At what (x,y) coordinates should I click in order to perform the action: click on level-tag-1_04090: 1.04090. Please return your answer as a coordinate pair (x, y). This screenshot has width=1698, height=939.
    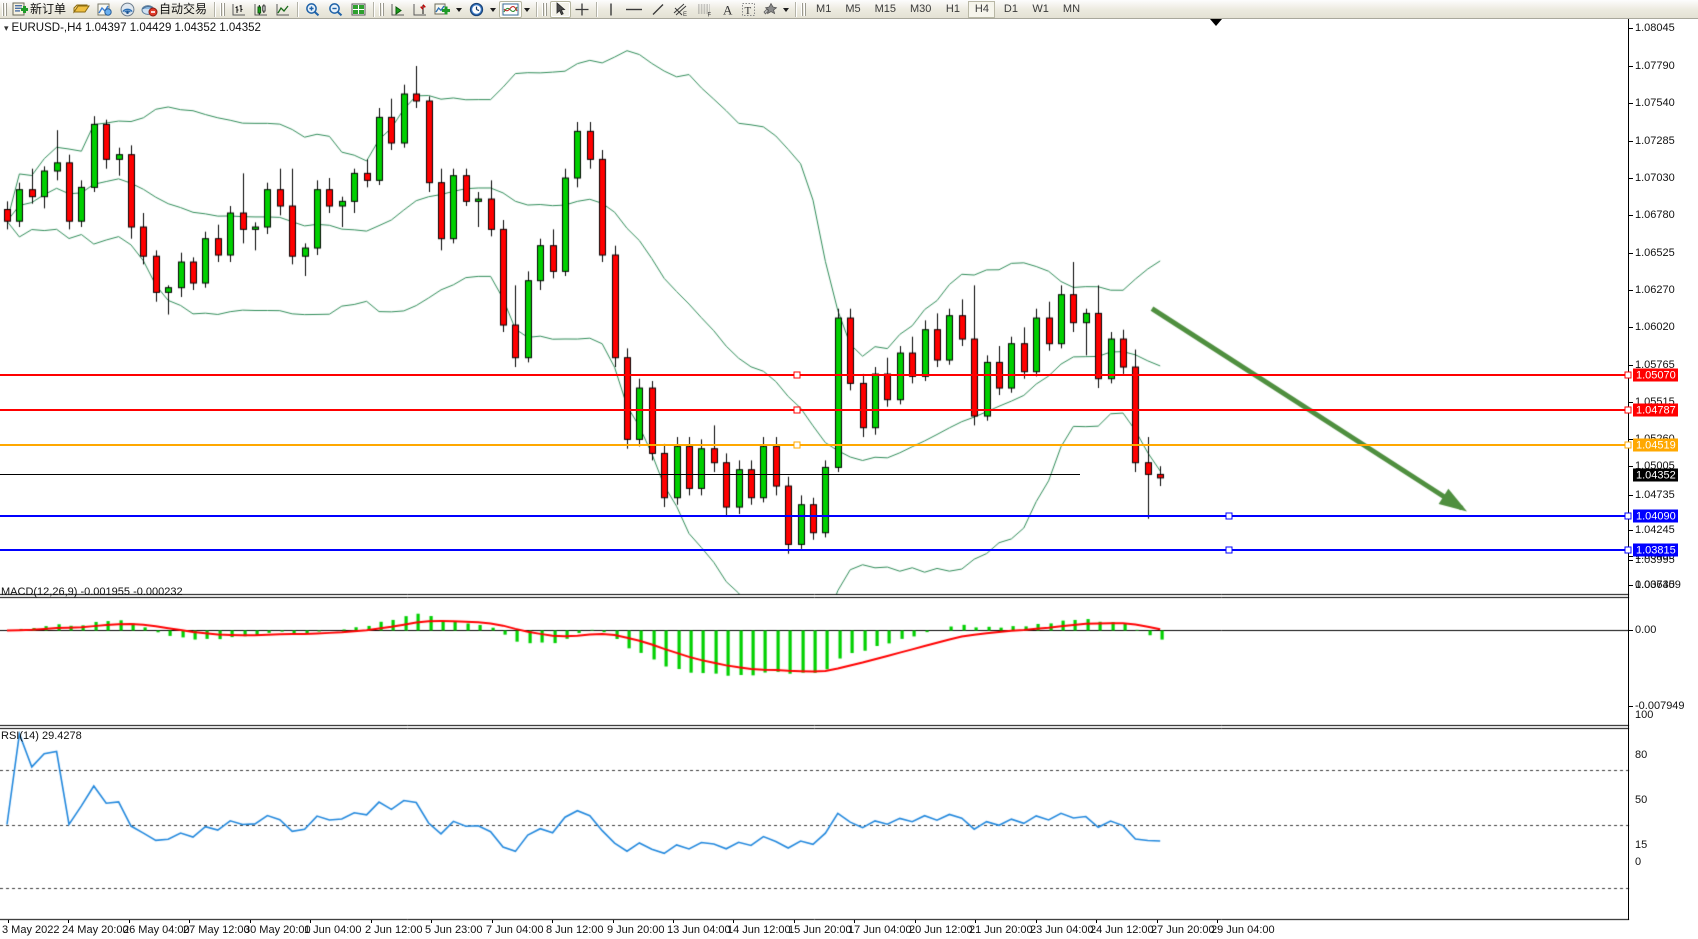
    Looking at the image, I should click on (1655, 516).